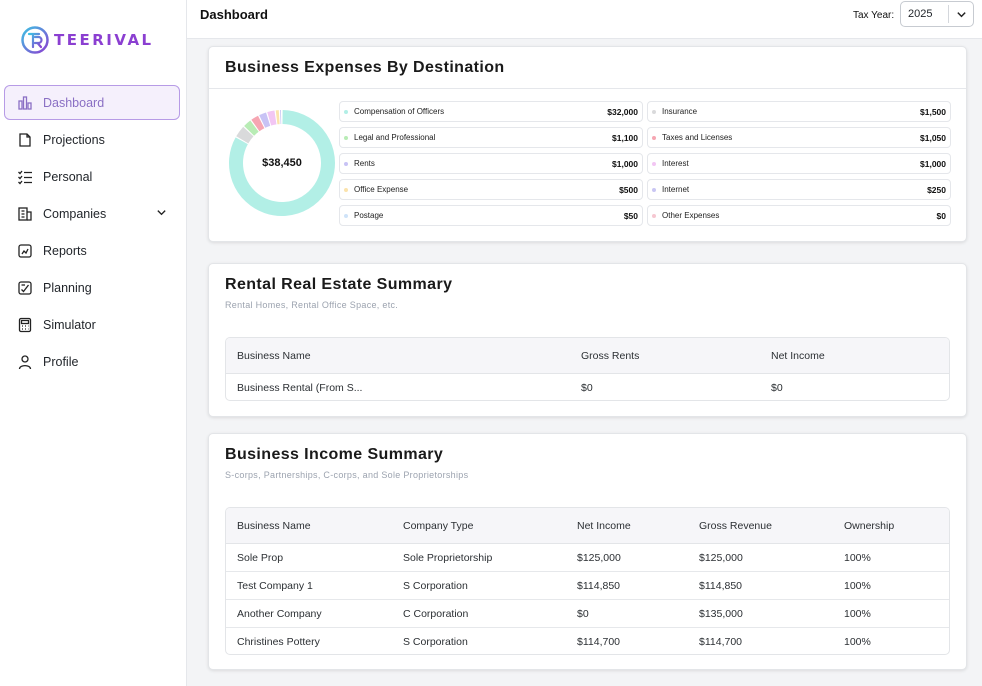  I want to click on legend-item: Other Expenses $0, so click(799, 215).